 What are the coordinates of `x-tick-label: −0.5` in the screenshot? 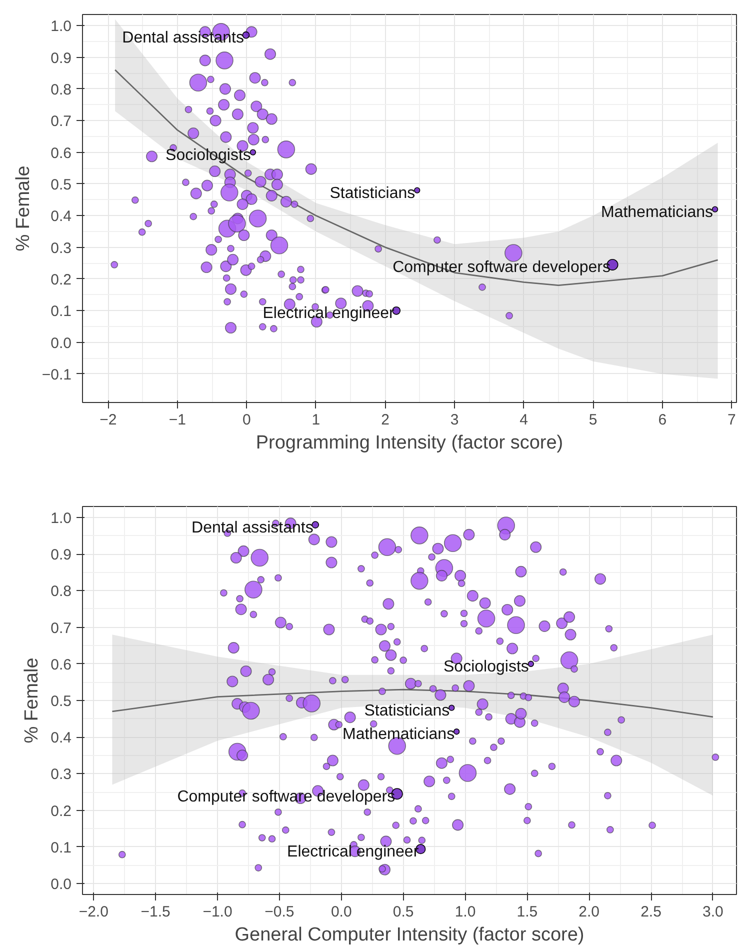 It's located at (279, 912).